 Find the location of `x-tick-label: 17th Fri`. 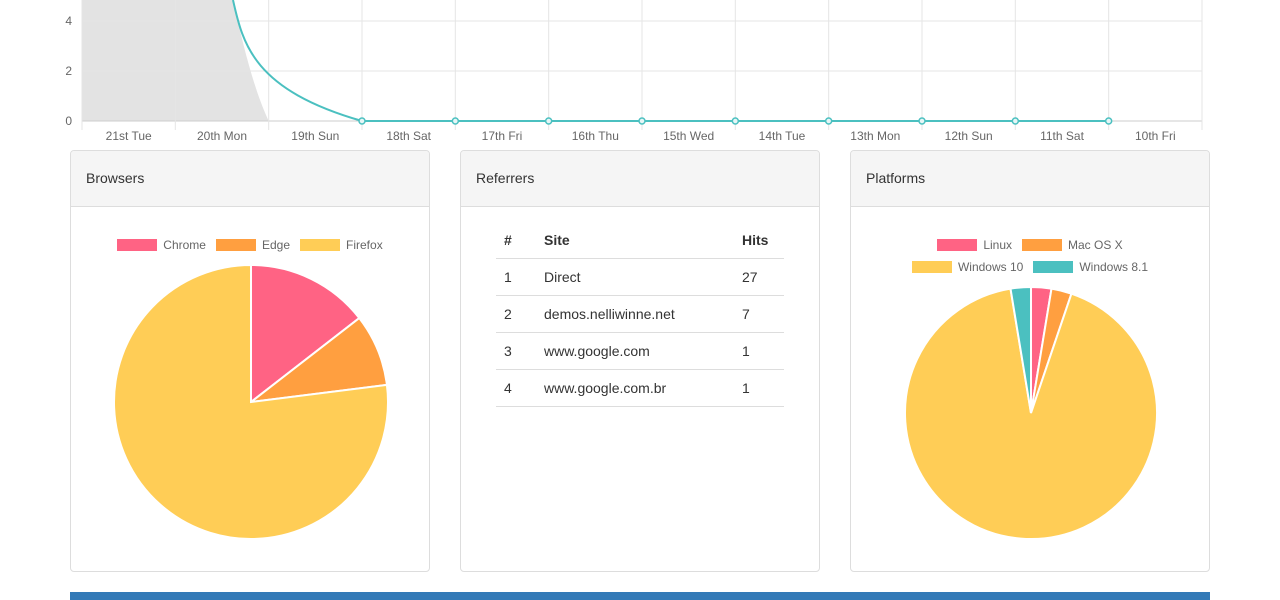

x-tick-label: 17th Fri is located at coordinates (502, 136).